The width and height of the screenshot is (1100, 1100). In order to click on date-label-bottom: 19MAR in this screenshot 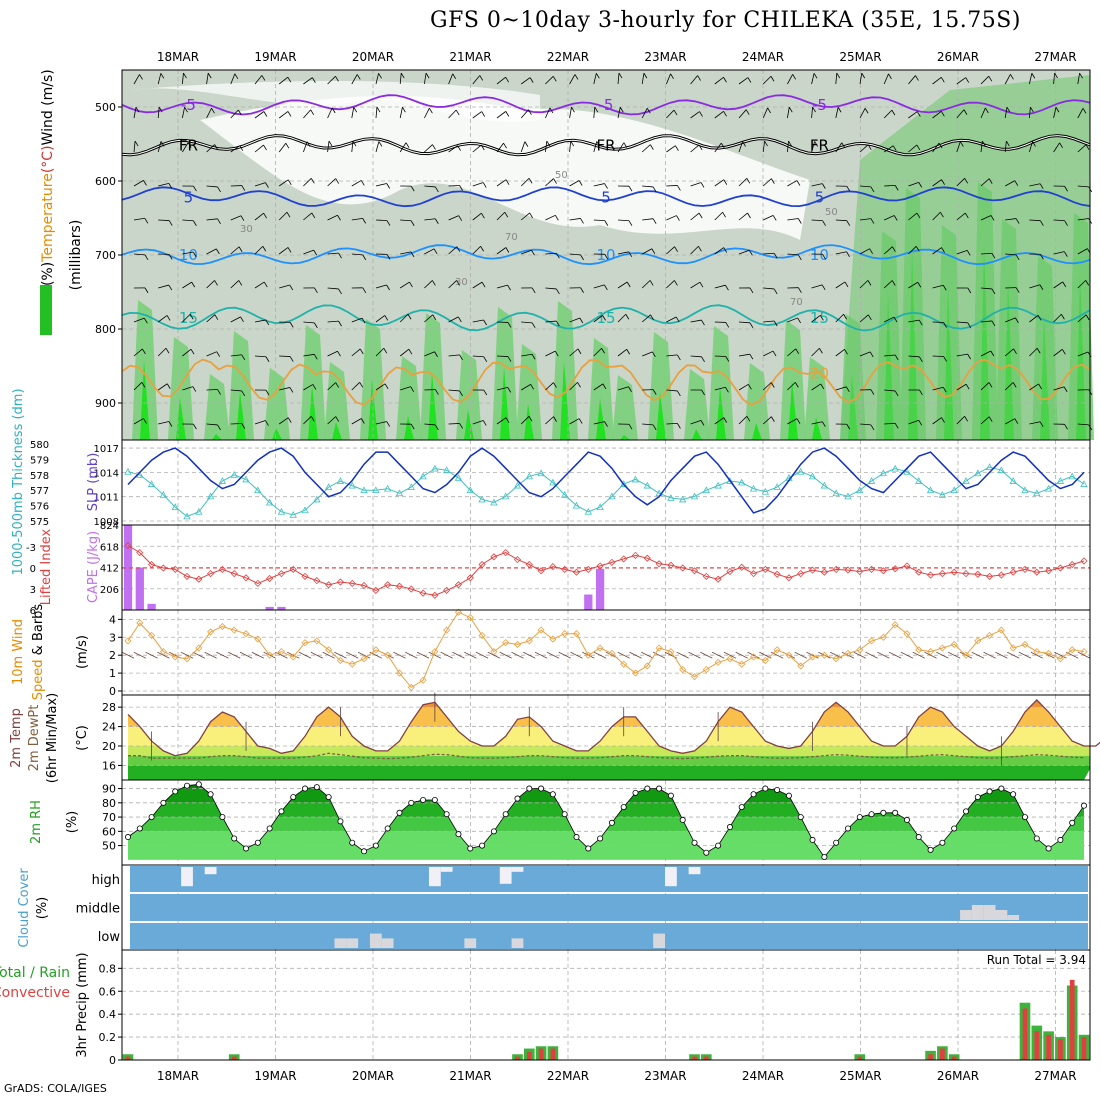, I will do `click(275, 1076)`.